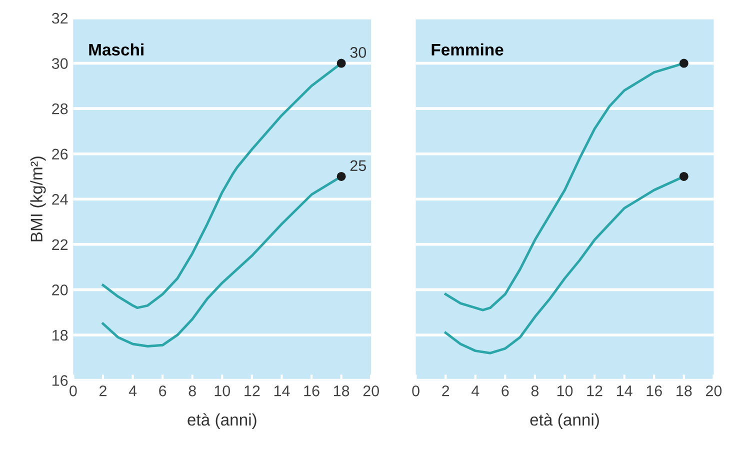 This screenshot has height=450, width=732. What do you see at coordinates (60, 244) in the screenshot?
I see `y-tick-label: 22` at bounding box center [60, 244].